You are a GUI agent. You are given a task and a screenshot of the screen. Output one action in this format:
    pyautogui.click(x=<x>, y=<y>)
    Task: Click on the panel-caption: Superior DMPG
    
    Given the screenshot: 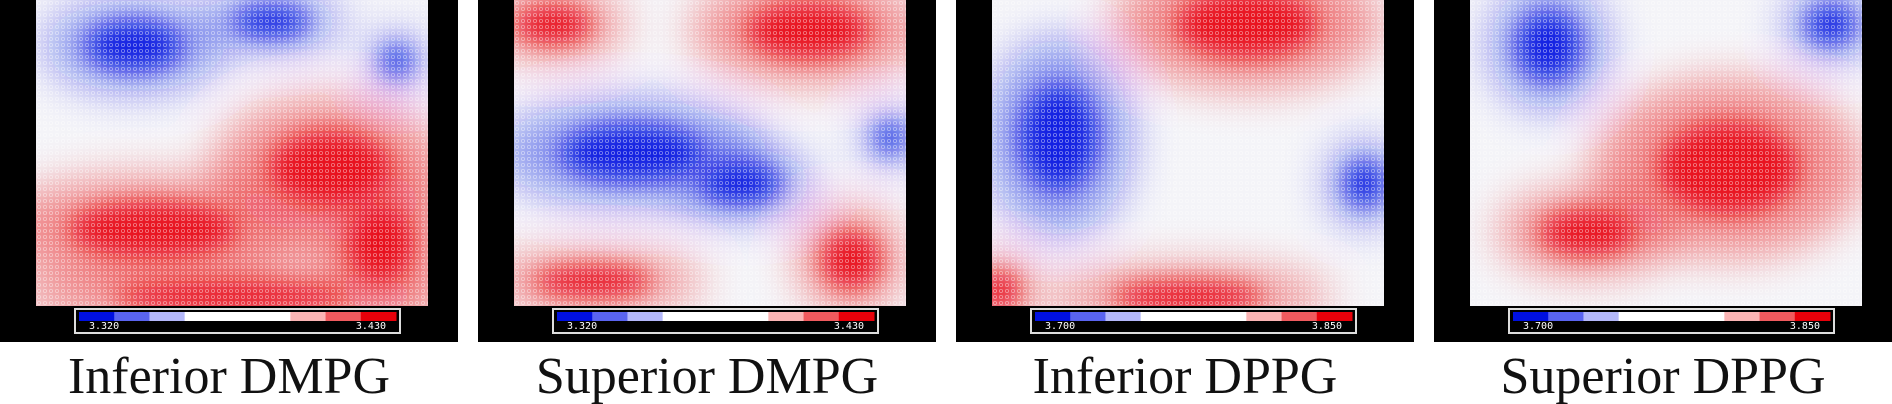 What is the action you would take?
    pyautogui.click(x=707, y=376)
    